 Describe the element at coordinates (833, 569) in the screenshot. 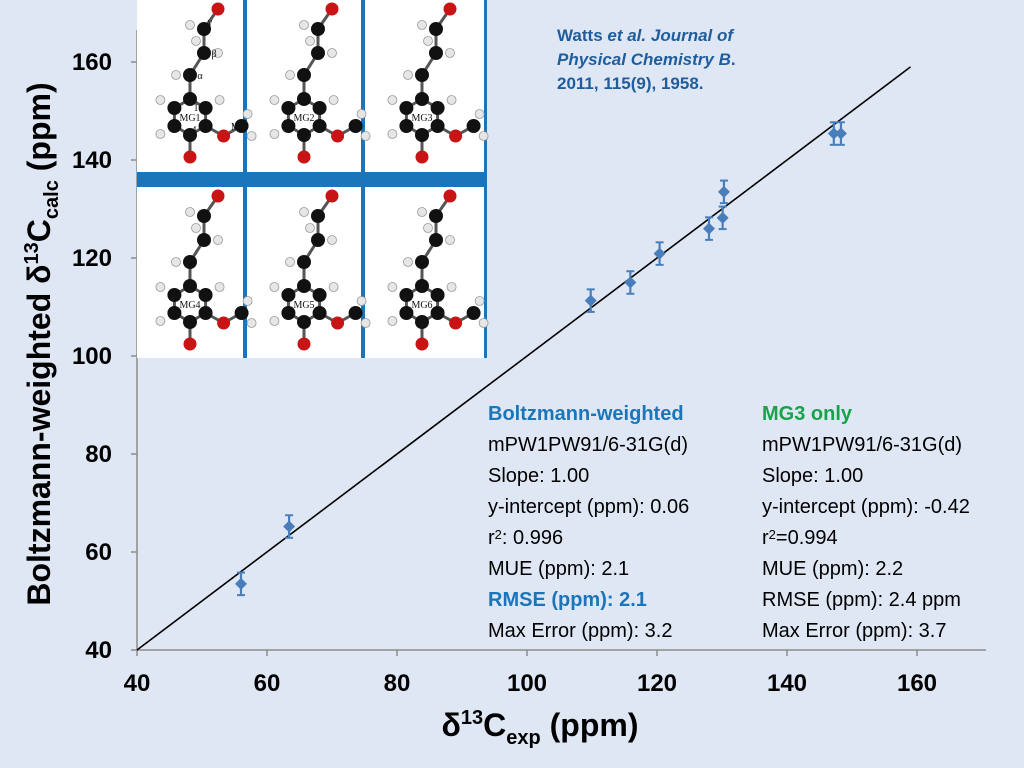

I see `stats-mg3-mue: MUE (ppm): 2.2` at that location.